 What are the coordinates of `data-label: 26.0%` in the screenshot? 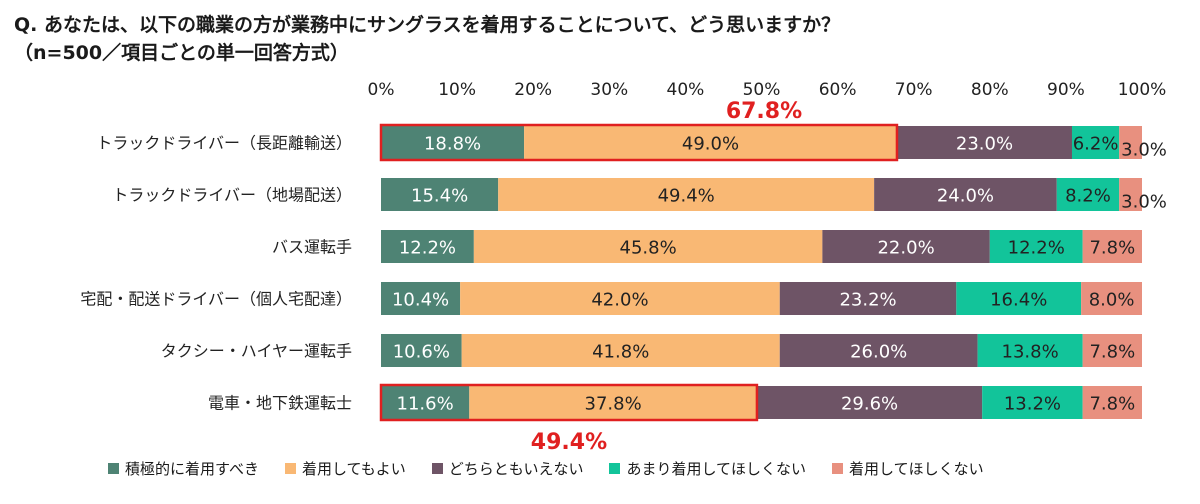 It's located at (878, 352).